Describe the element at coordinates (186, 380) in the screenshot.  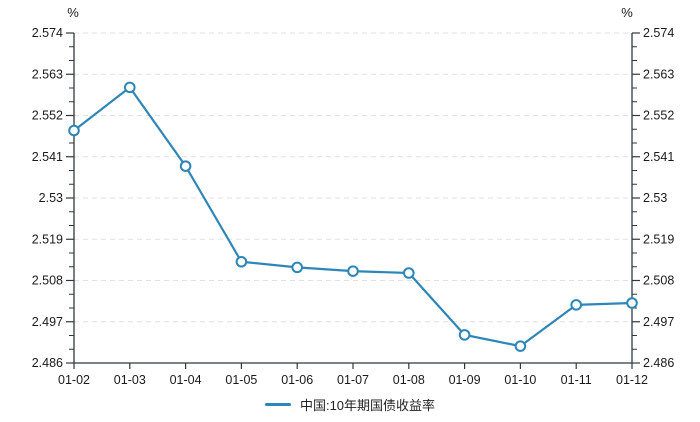
I see `x-axis-tick-label: 01-04` at that location.